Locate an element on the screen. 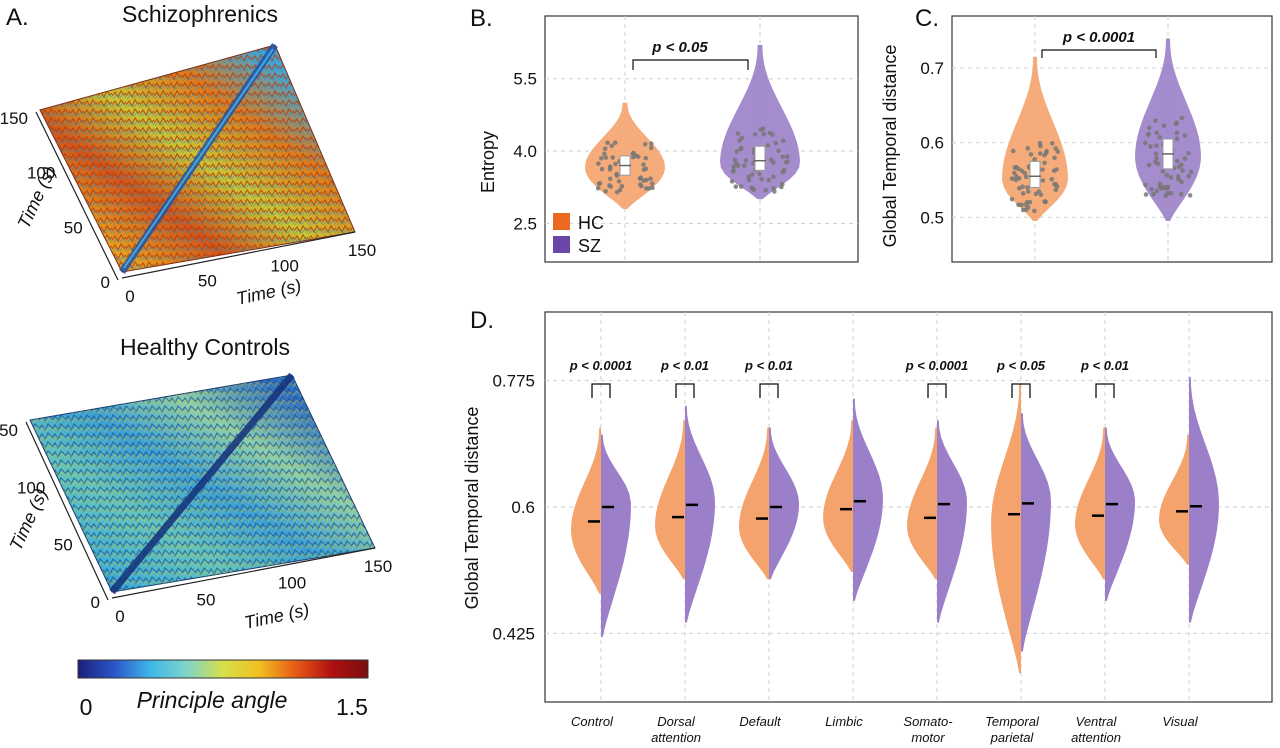  category-label: Somato-motor is located at coordinates (928, 729).